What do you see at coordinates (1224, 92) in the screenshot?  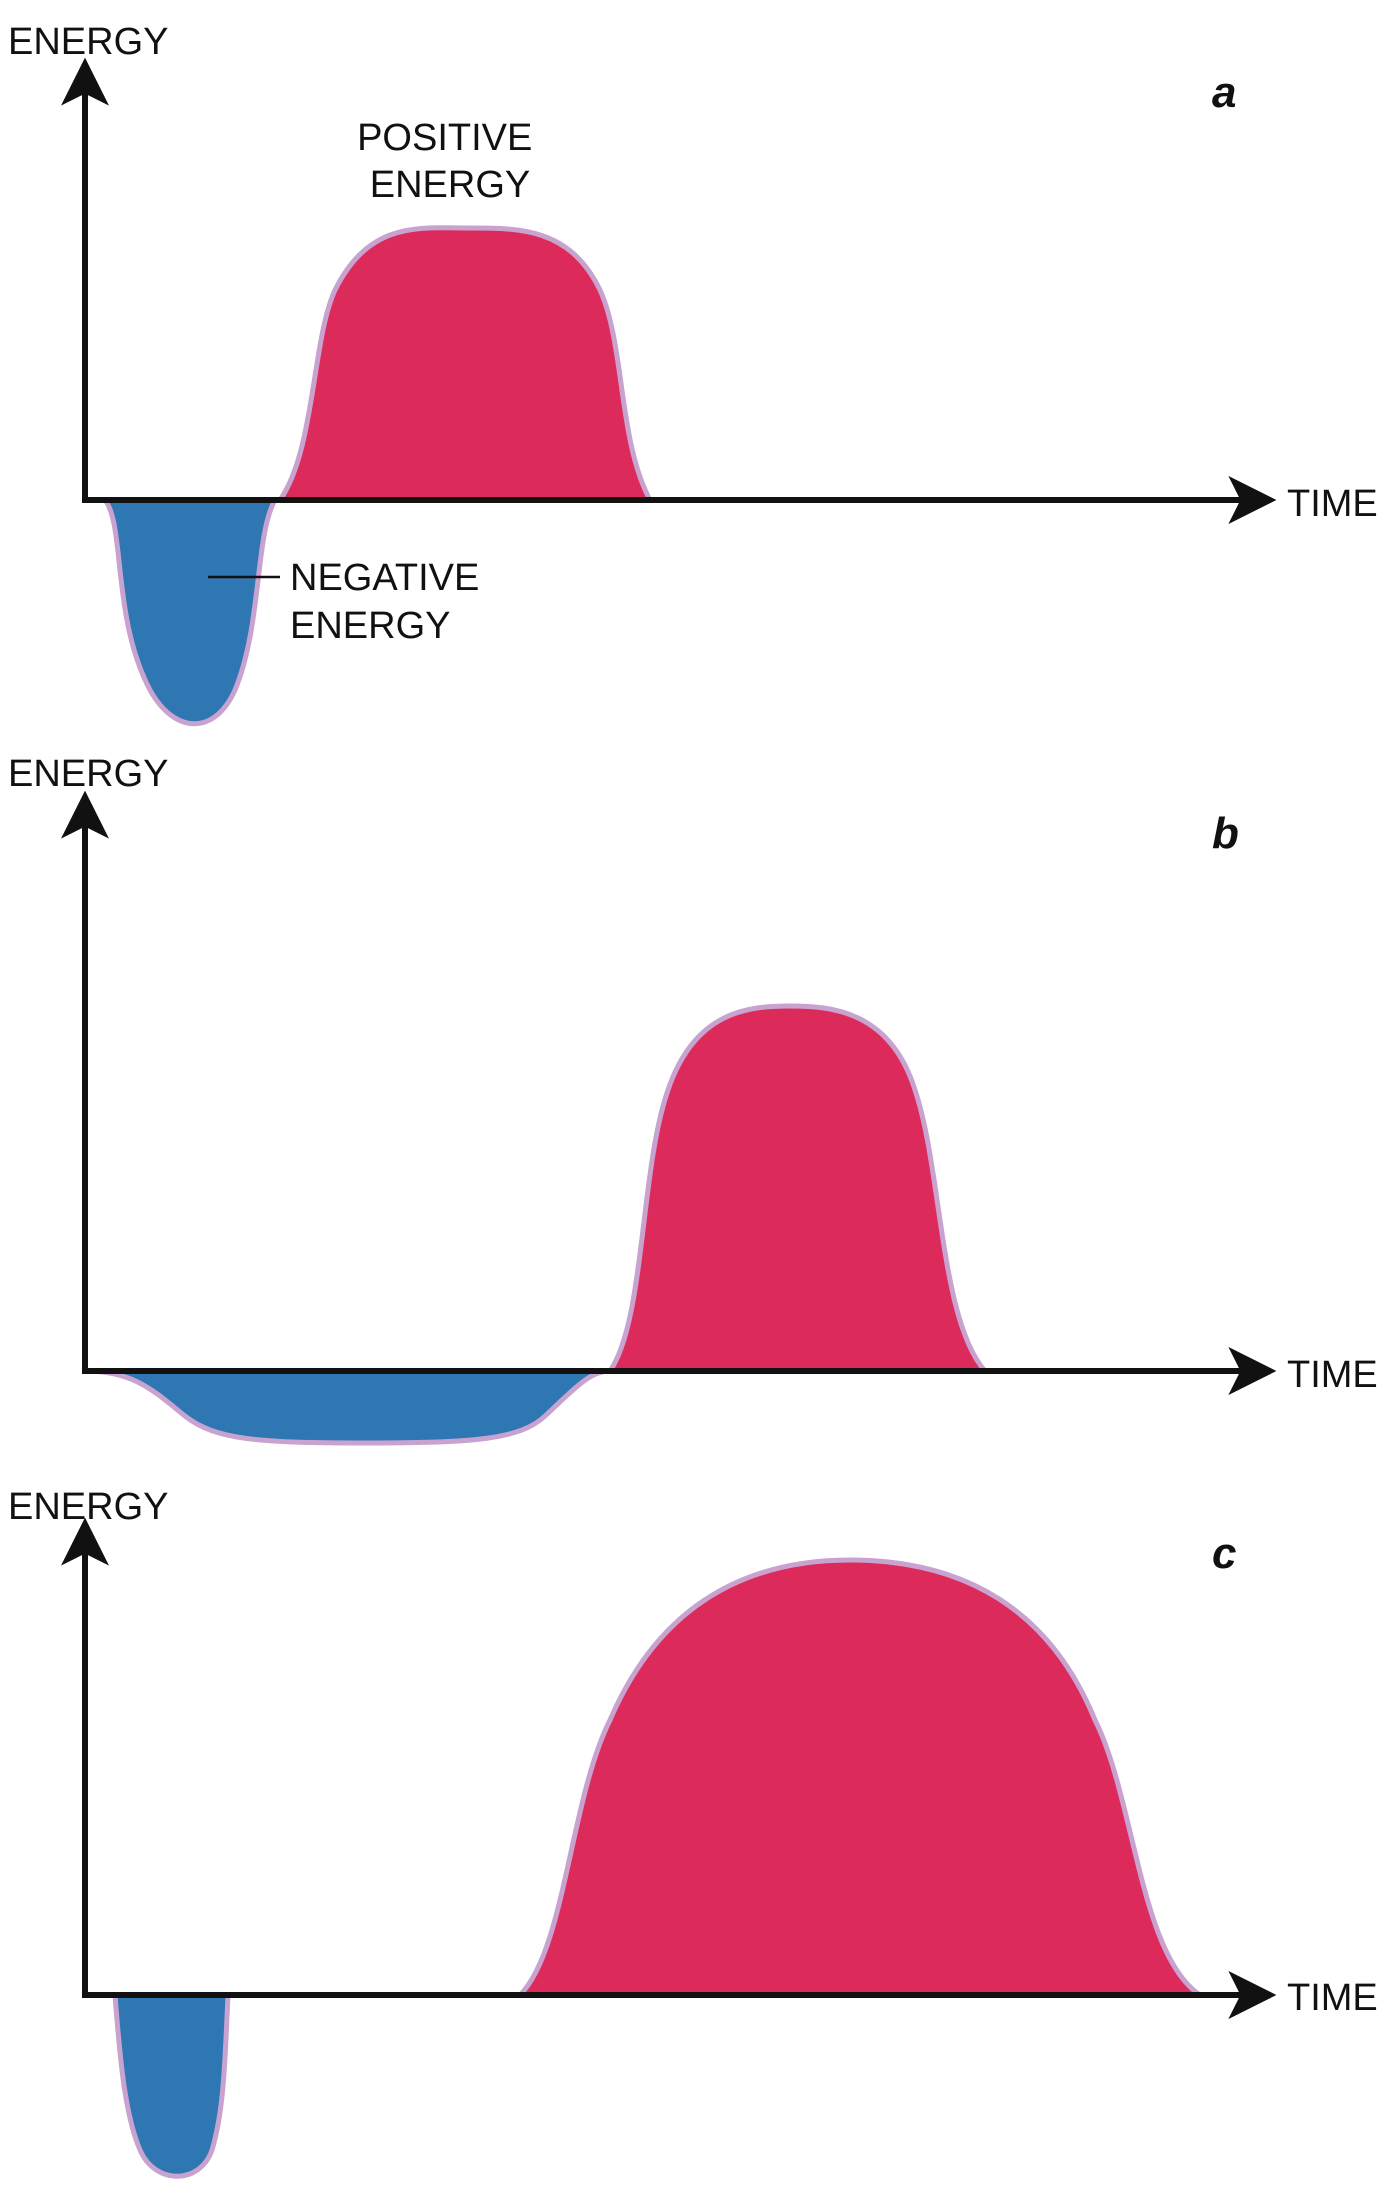 I see `panel-a-letter: a` at bounding box center [1224, 92].